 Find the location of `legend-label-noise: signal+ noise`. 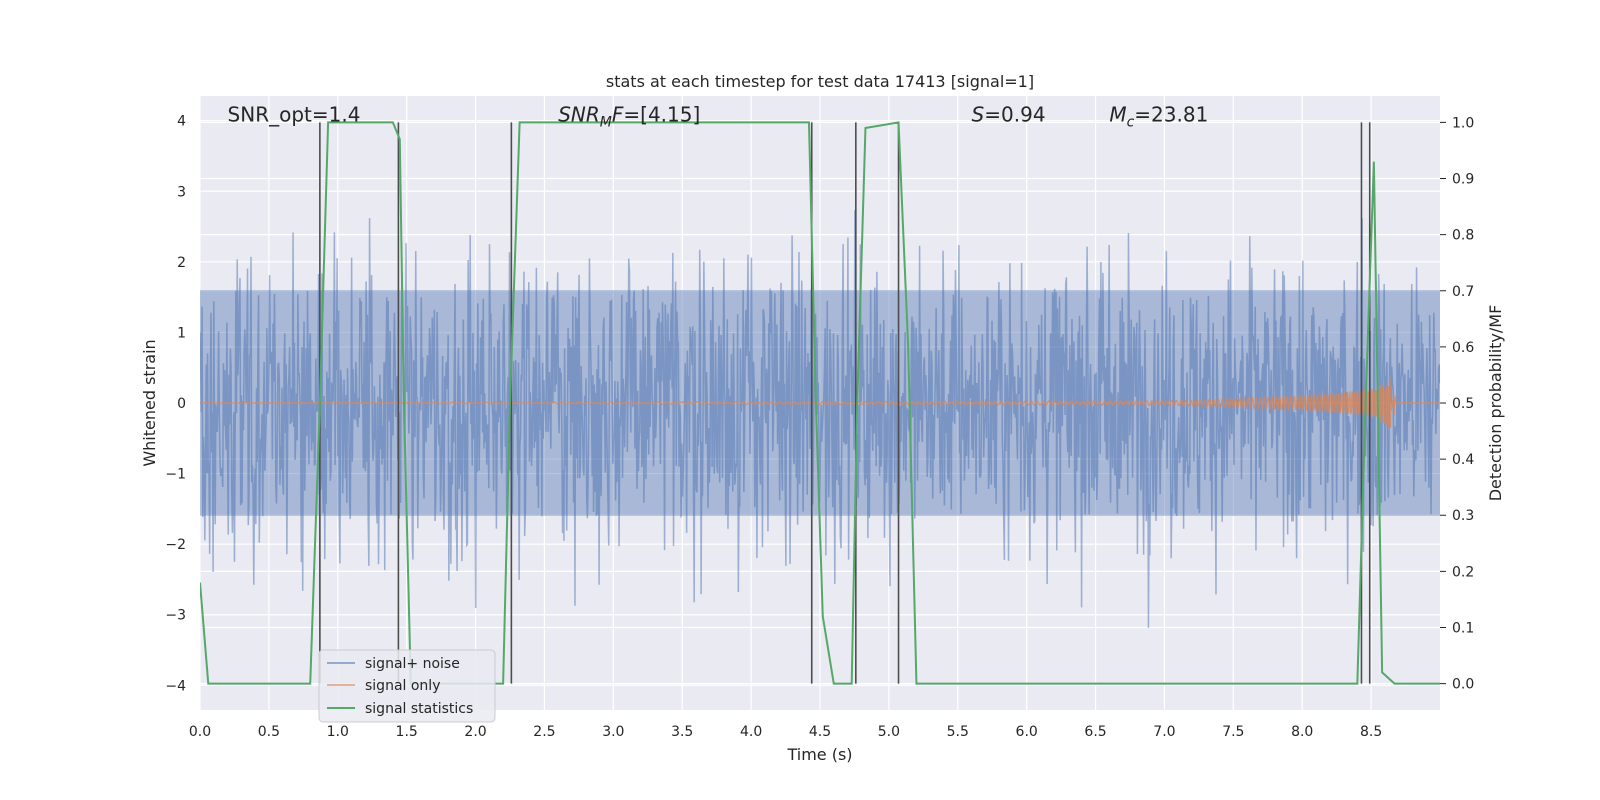

legend-label-noise: signal+ noise is located at coordinates (412, 664).